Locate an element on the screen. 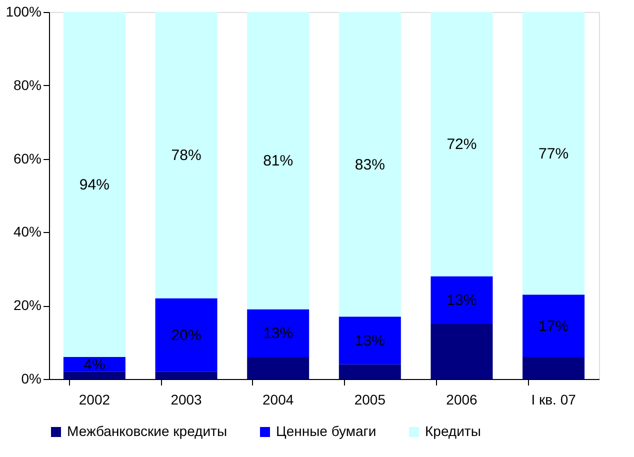 Image resolution: width=634 pixels, height=457 pixels. data-label: 94% is located at coordinates (94, 185).